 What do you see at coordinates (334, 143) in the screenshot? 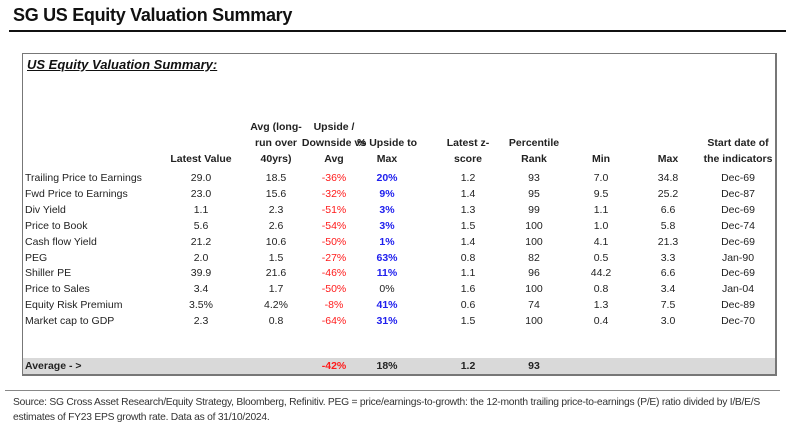
I see `header-upside-vs-avg: Upside / Downside vs Avg` at bounding box center [334, 143].